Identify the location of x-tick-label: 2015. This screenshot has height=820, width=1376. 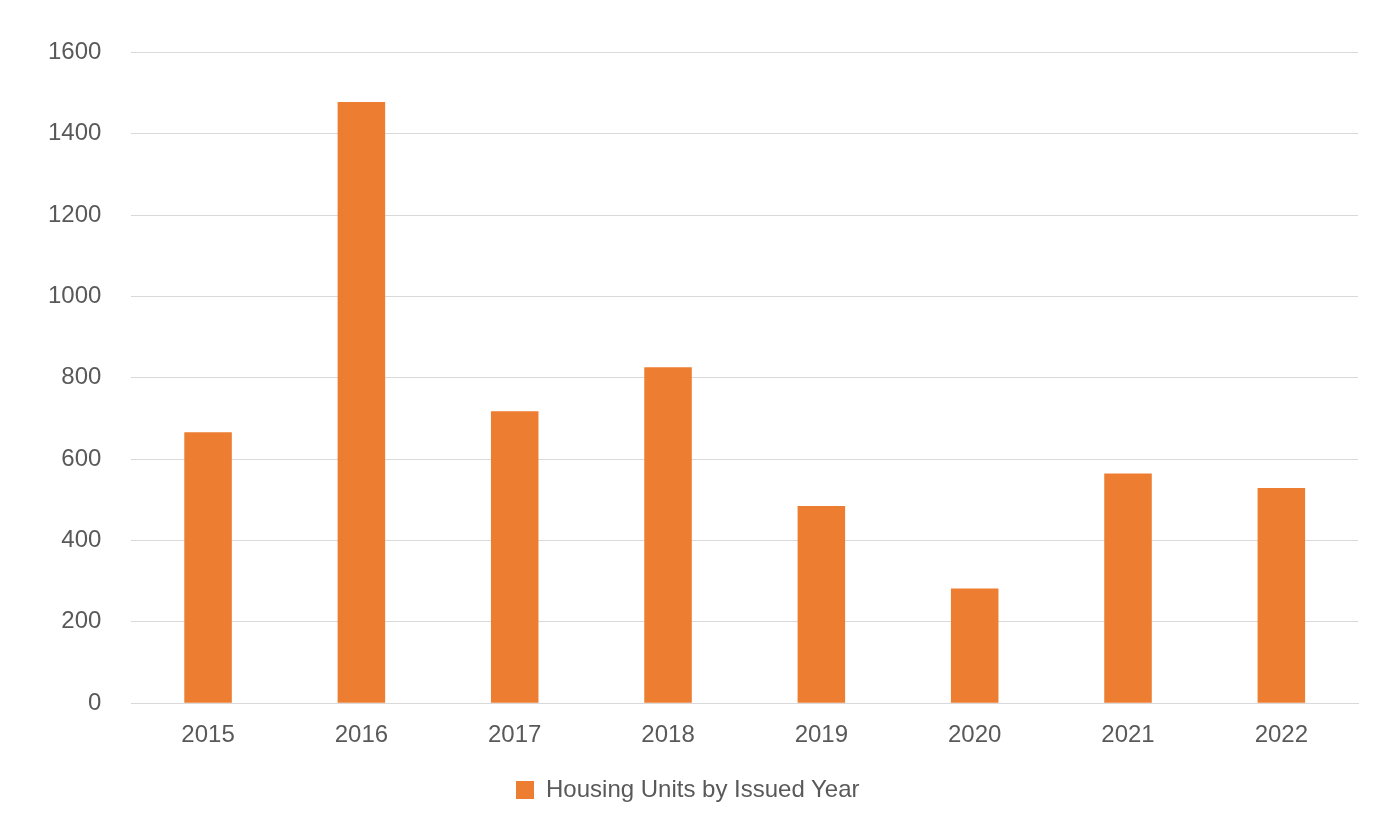
(208, 734).